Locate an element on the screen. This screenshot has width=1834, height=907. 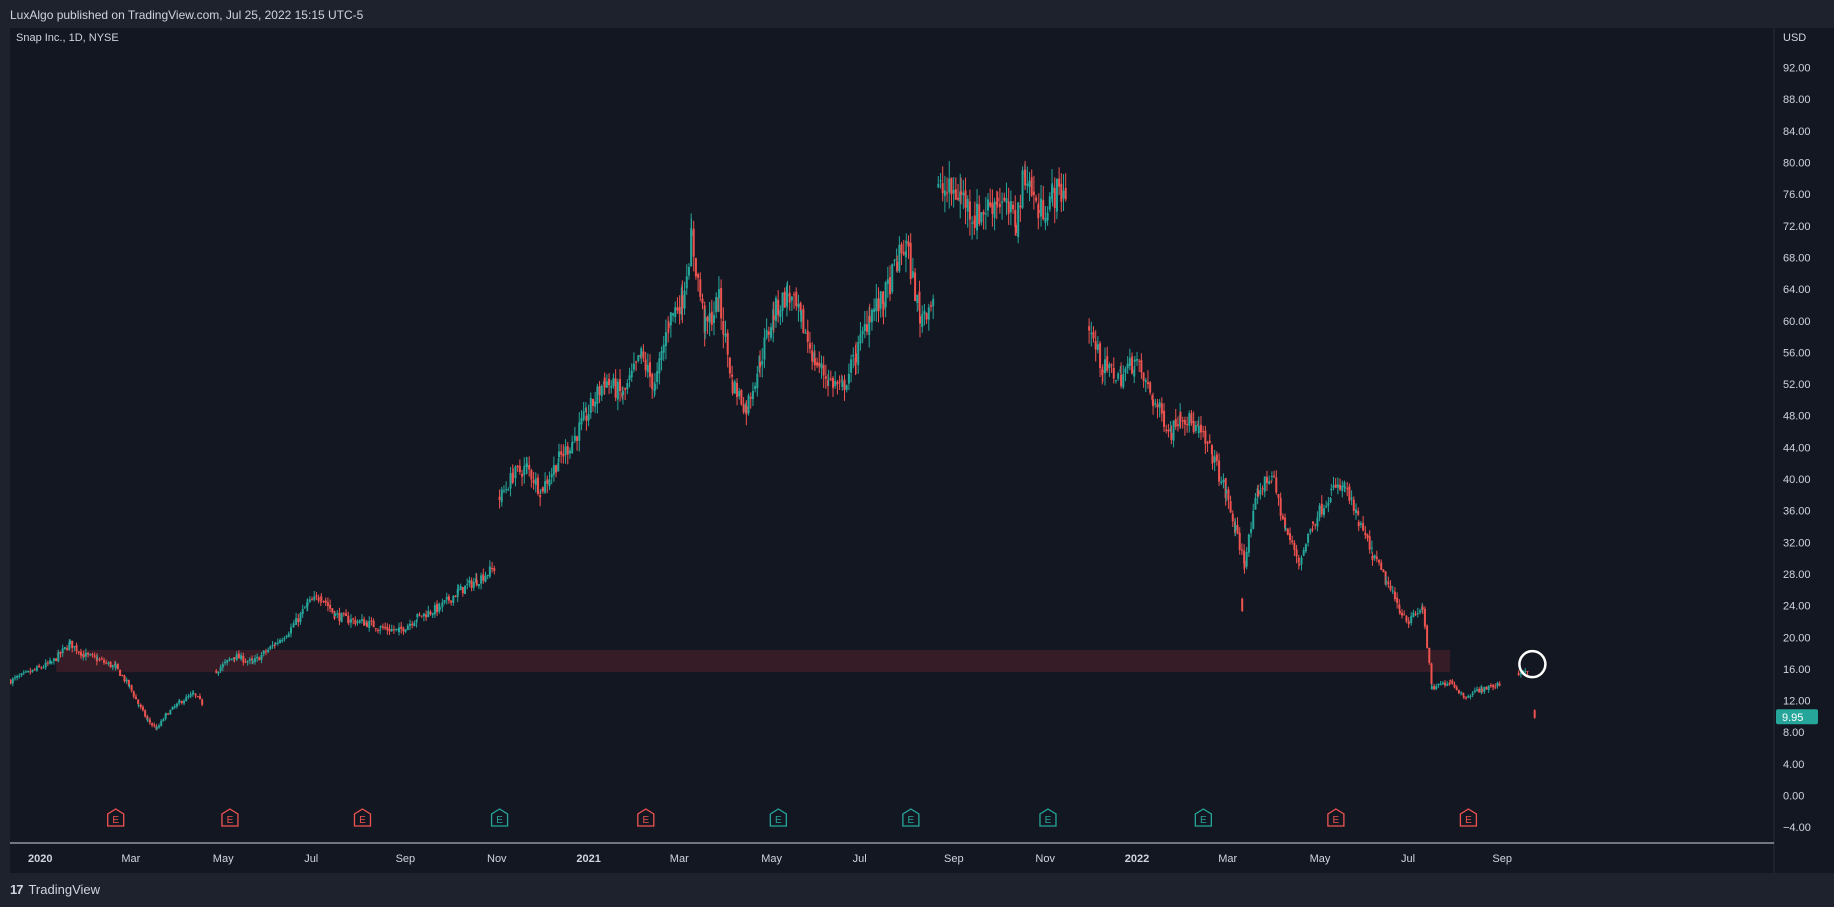
time-tick-label: Nov is located at coordinates (497, 859).